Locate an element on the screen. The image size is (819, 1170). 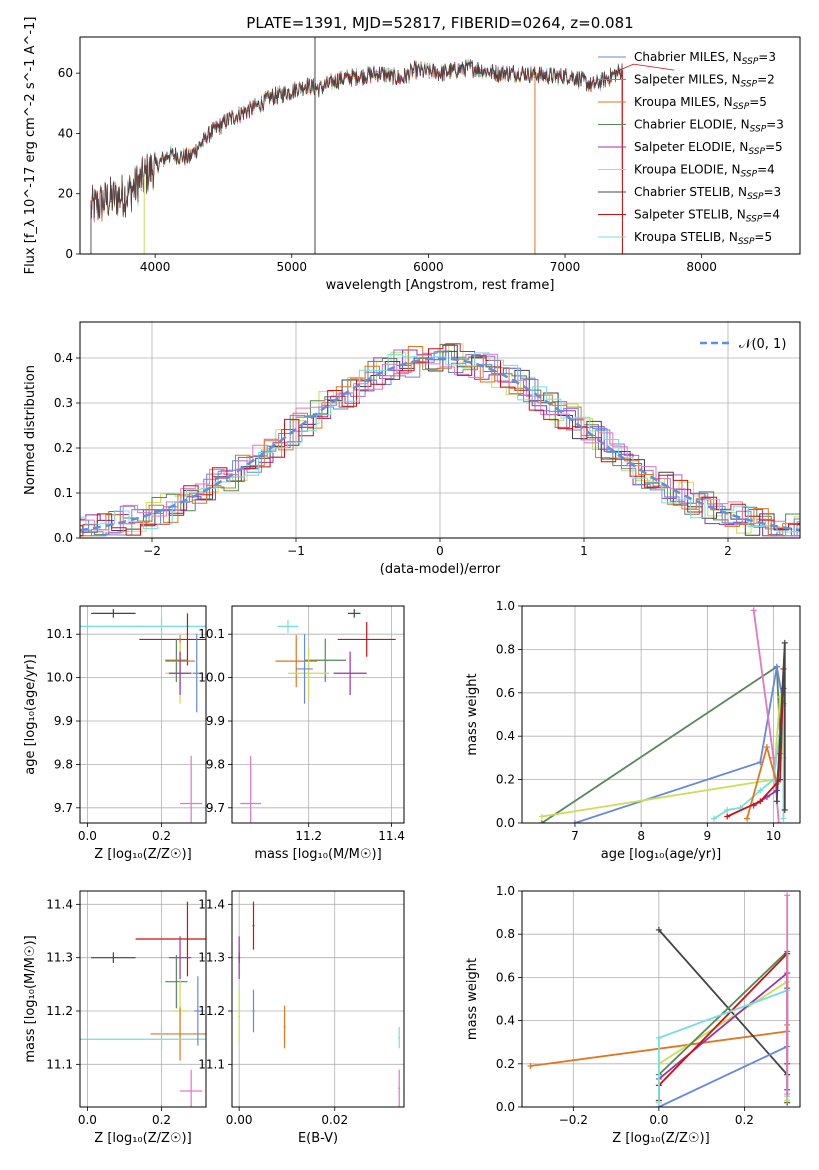
legend-entry: Chabrier ELODIE, NSSP=3 is located at coordinates (709, 126).